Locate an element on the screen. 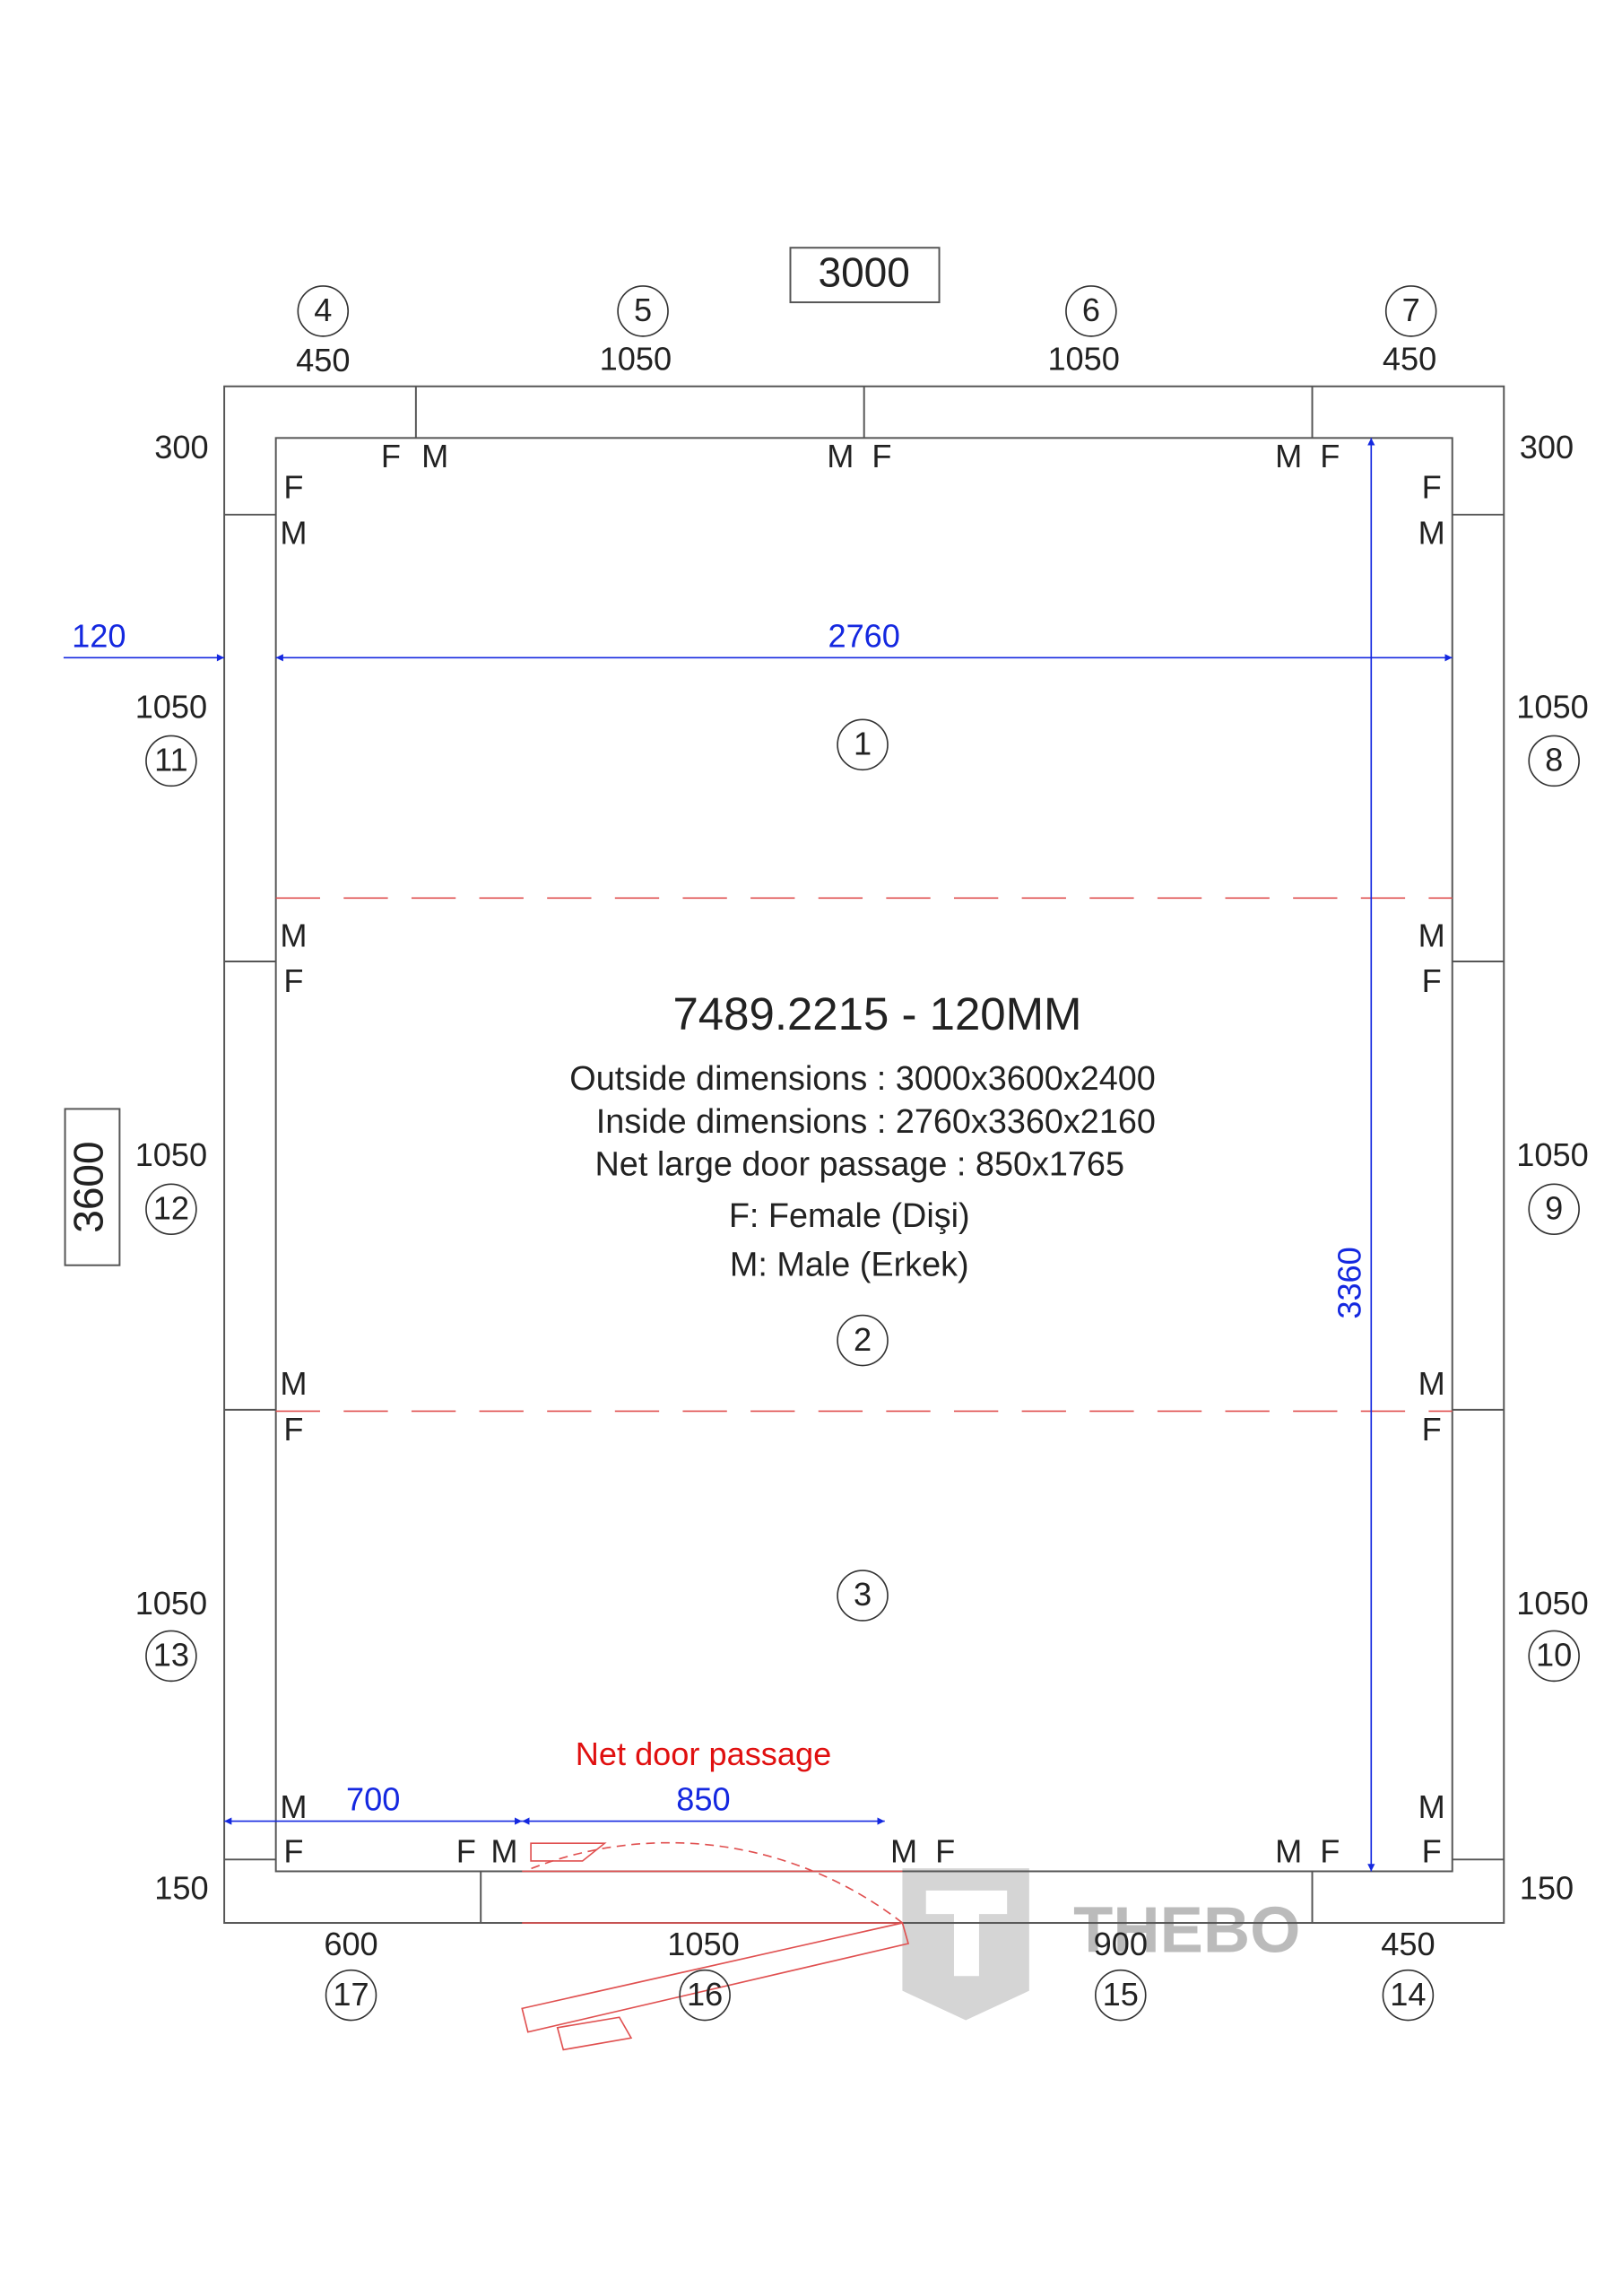 This screenshot has width=1622, height=2296. panel-number: 14 is located at coordinates (1408, 1994).